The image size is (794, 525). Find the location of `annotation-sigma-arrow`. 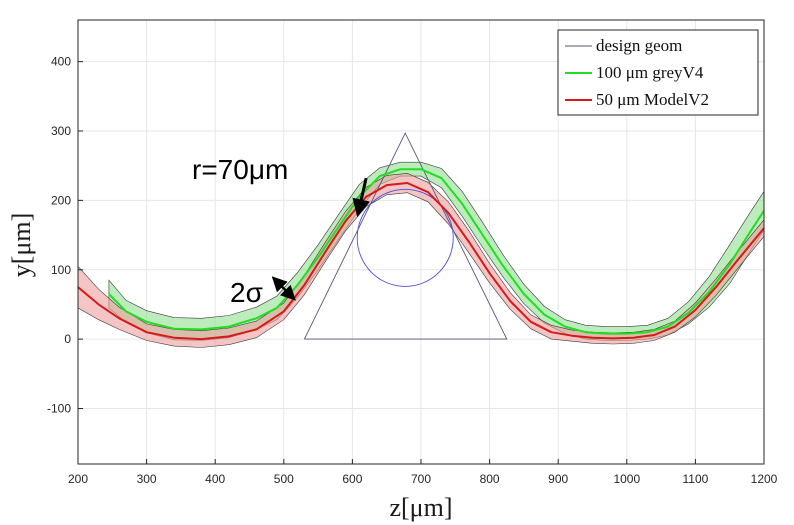

annotation-sigma-arrow is located at coordinates (283, 288).